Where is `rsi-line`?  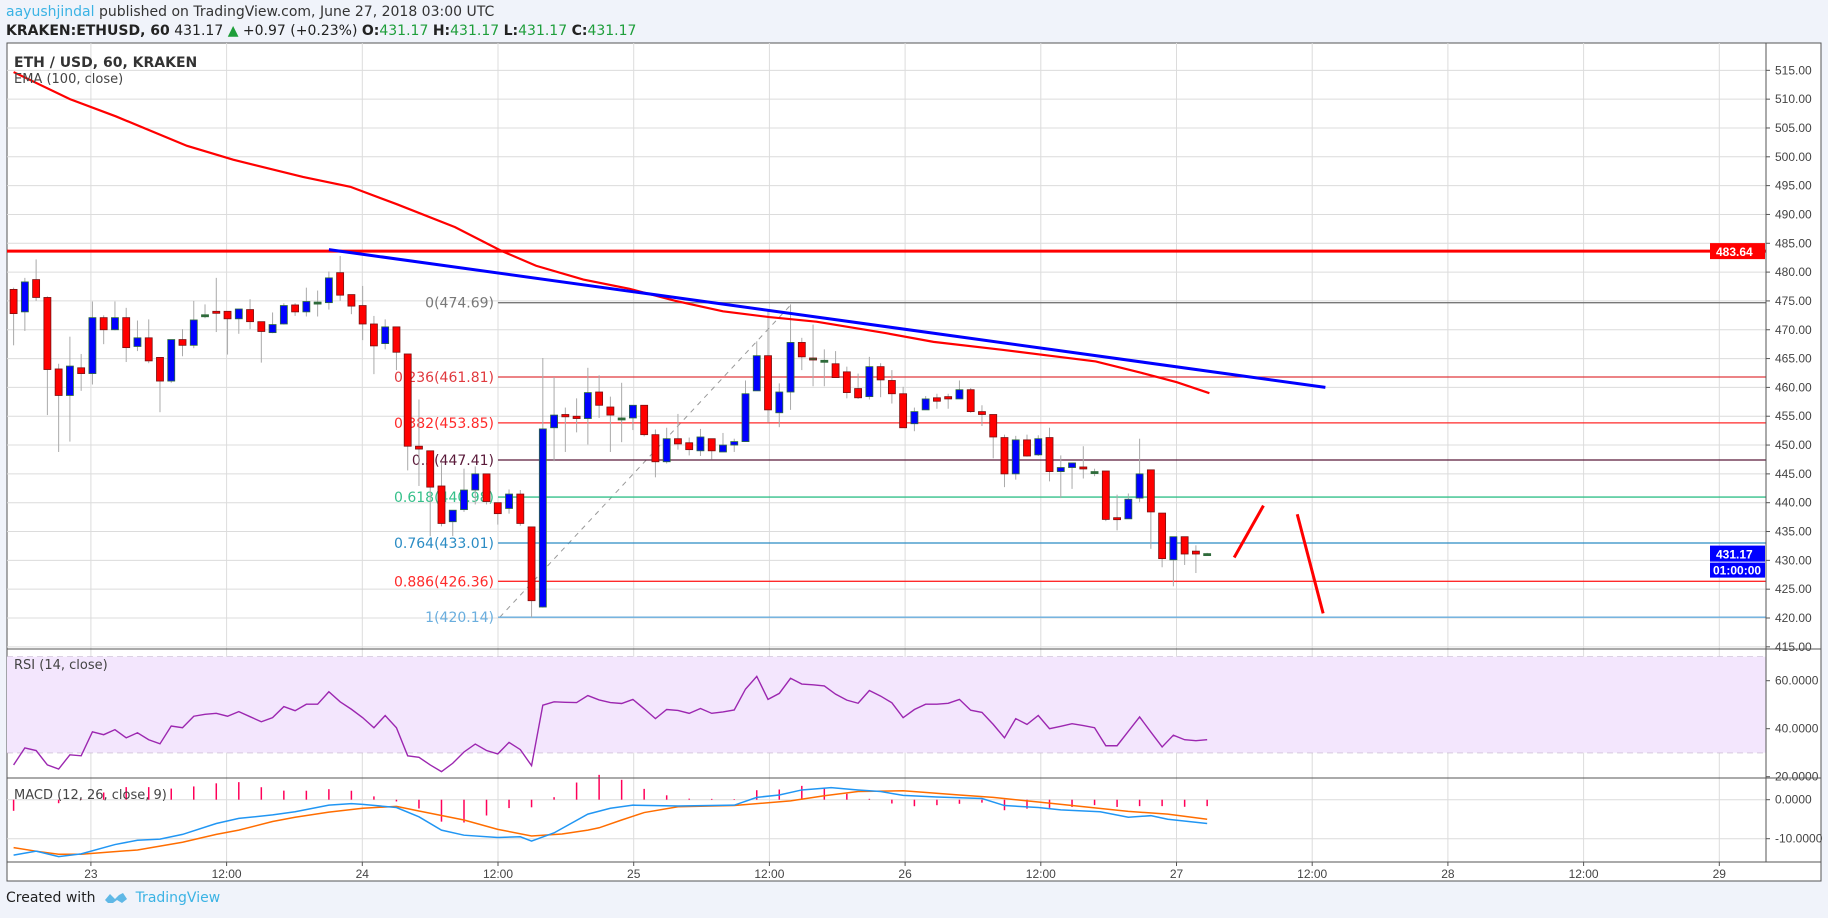 rsi-line is located at coordinates (610, 724).